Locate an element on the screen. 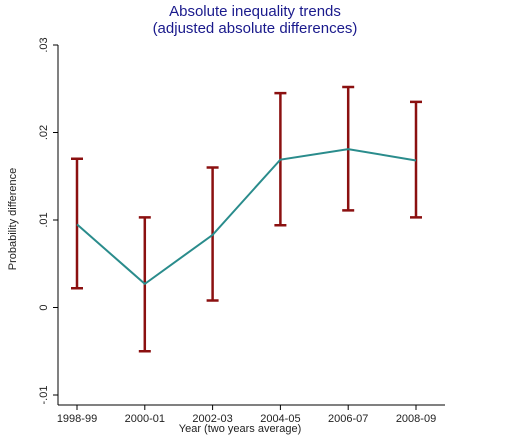 The image size is (505, 444). y-tick-label: -.01 is located at coordinates (44, 395).